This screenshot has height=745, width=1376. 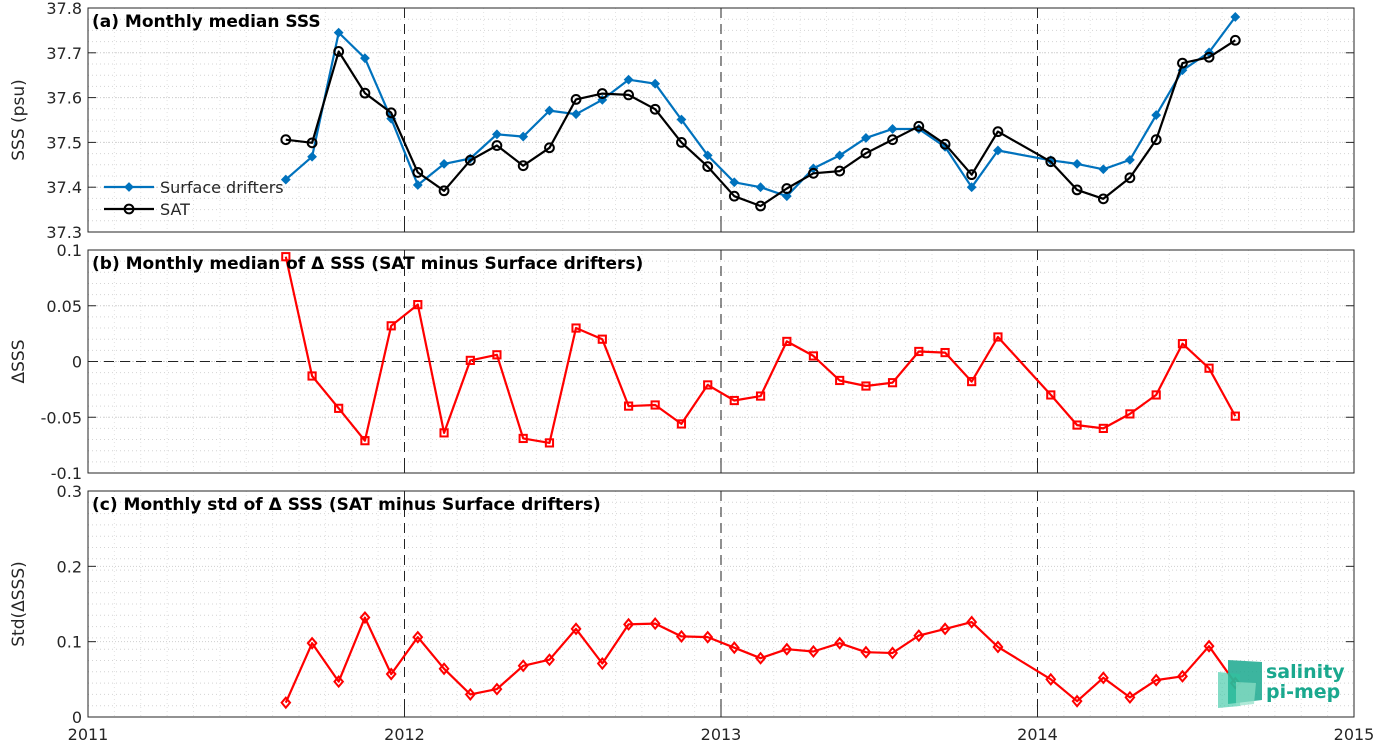 I want to click on y-axis-label: Std(ΔSSS), so click(x=19, y=604).